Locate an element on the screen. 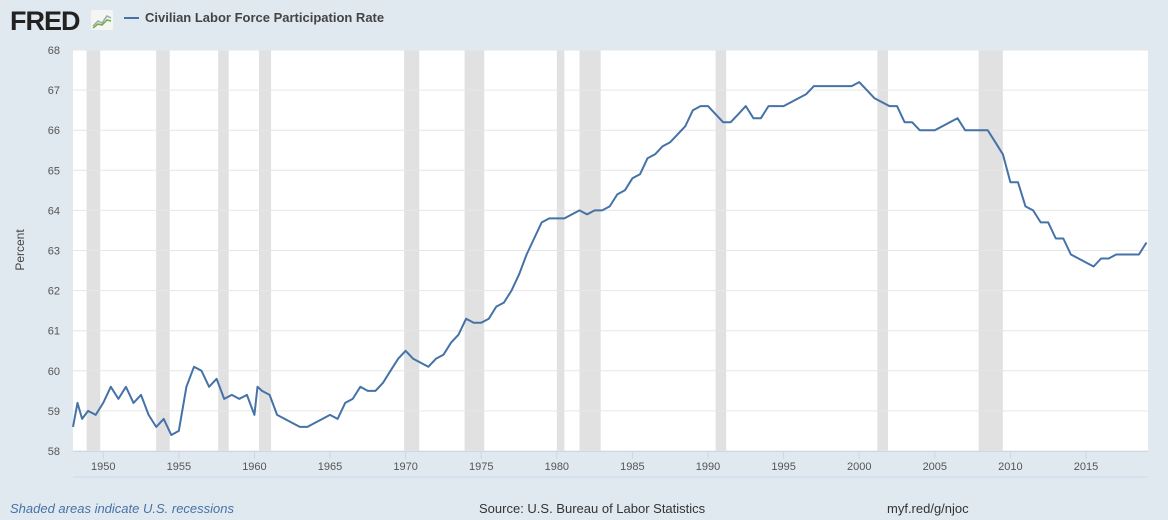 Image resolution: width=1168 pixels, height=520 pixels. x-tick-label: 1985 is located at coordinates (632, 467).